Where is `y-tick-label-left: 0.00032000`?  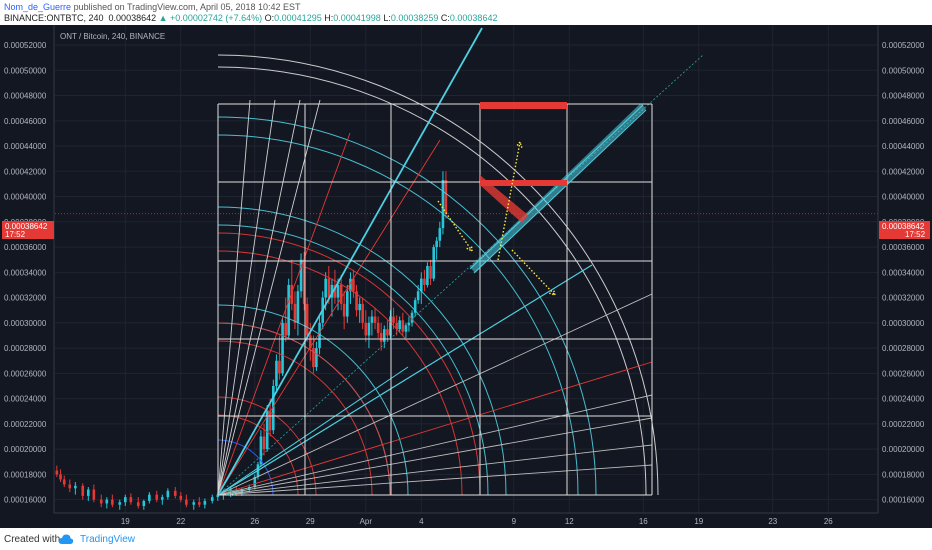 y-tick-label-left: 0.00032000 is located at coordinates (25, 298).